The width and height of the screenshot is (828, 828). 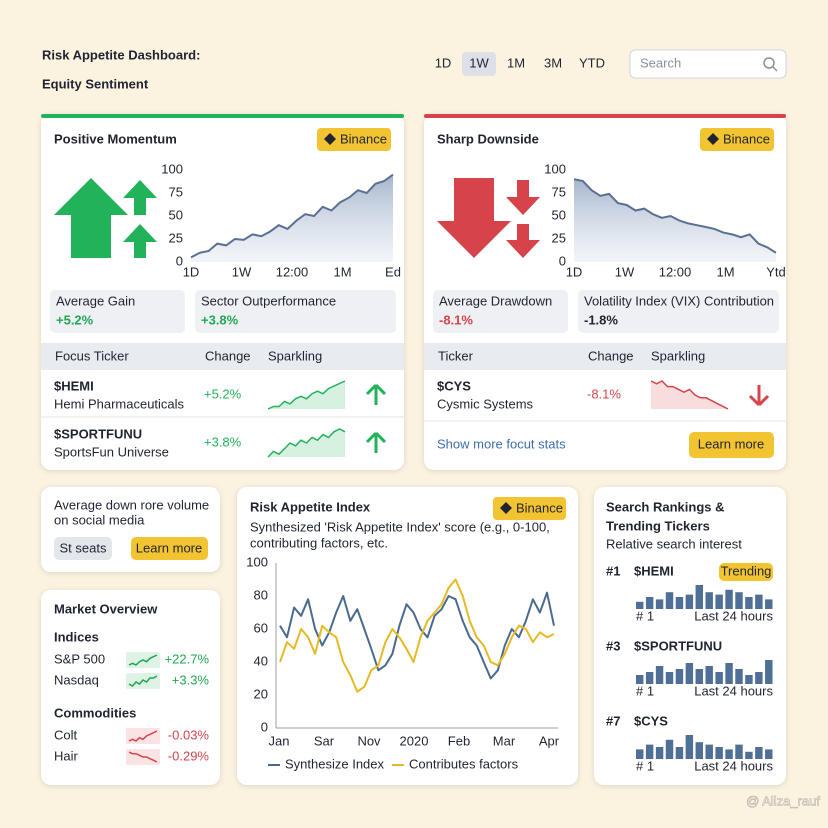 I want to click on card-text: Average down rore volume, so click(x=131, y=504).